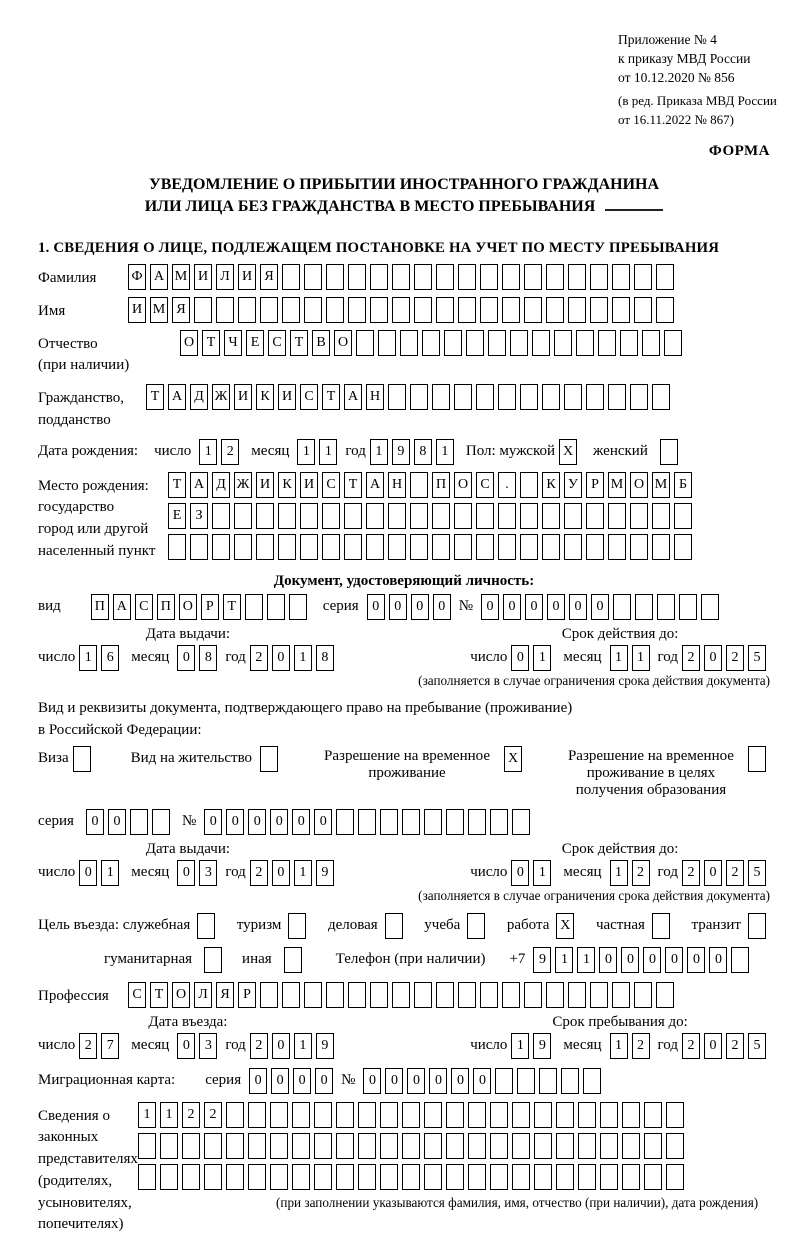  What do you see at coordinates (507, 484) in the screenshot?
I see `char-cell: .` at bounding box center [507, 484].